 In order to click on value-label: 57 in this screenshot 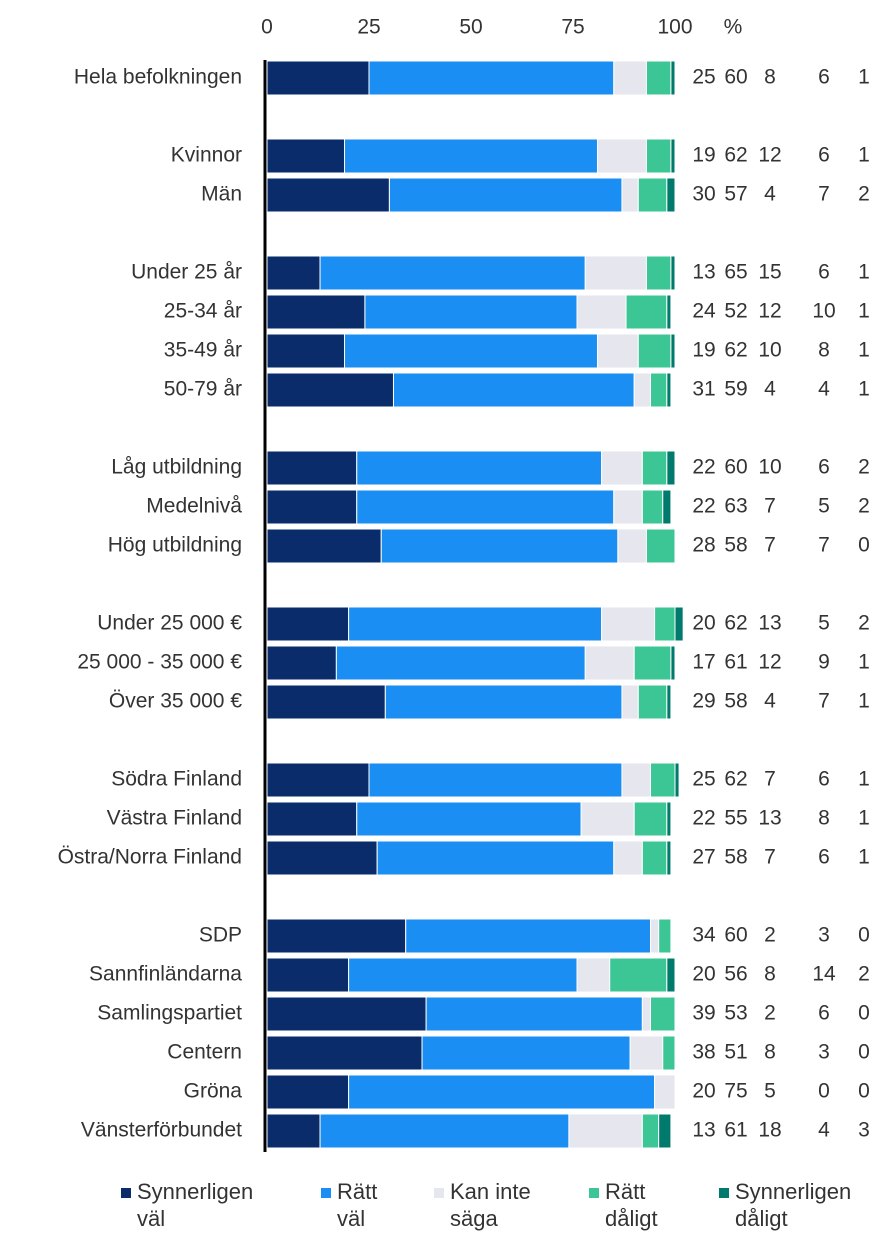, I will do `click(735, 194)`.